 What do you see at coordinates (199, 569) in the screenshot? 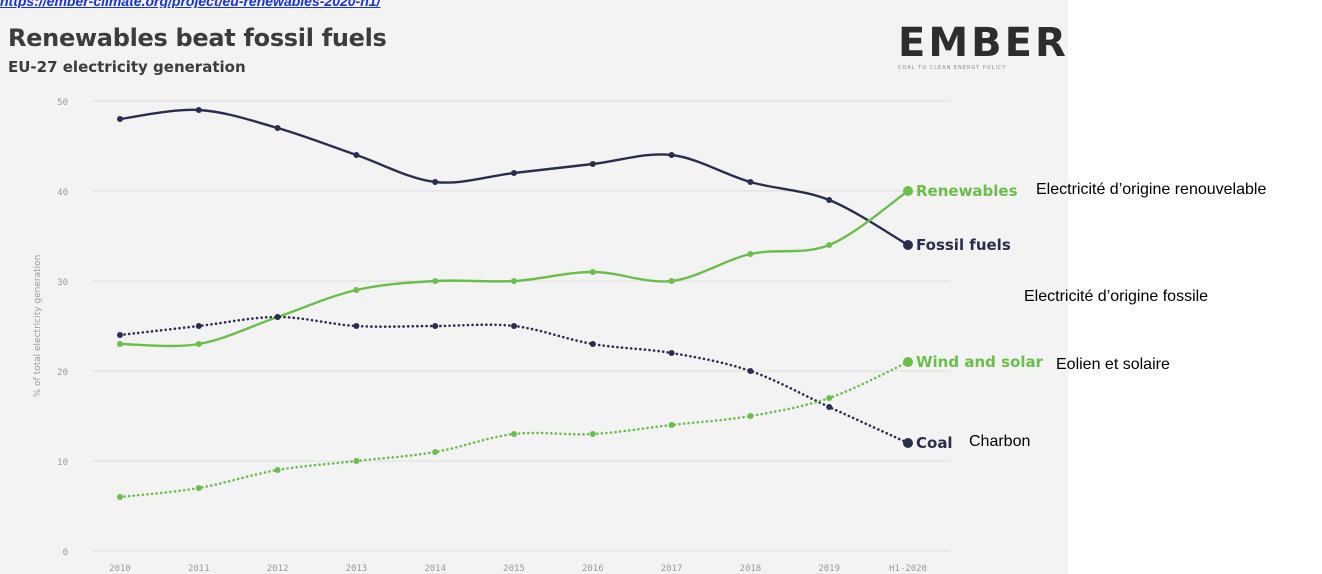
I see `x-tick-label: 2011` at bounding box center [199, 569].